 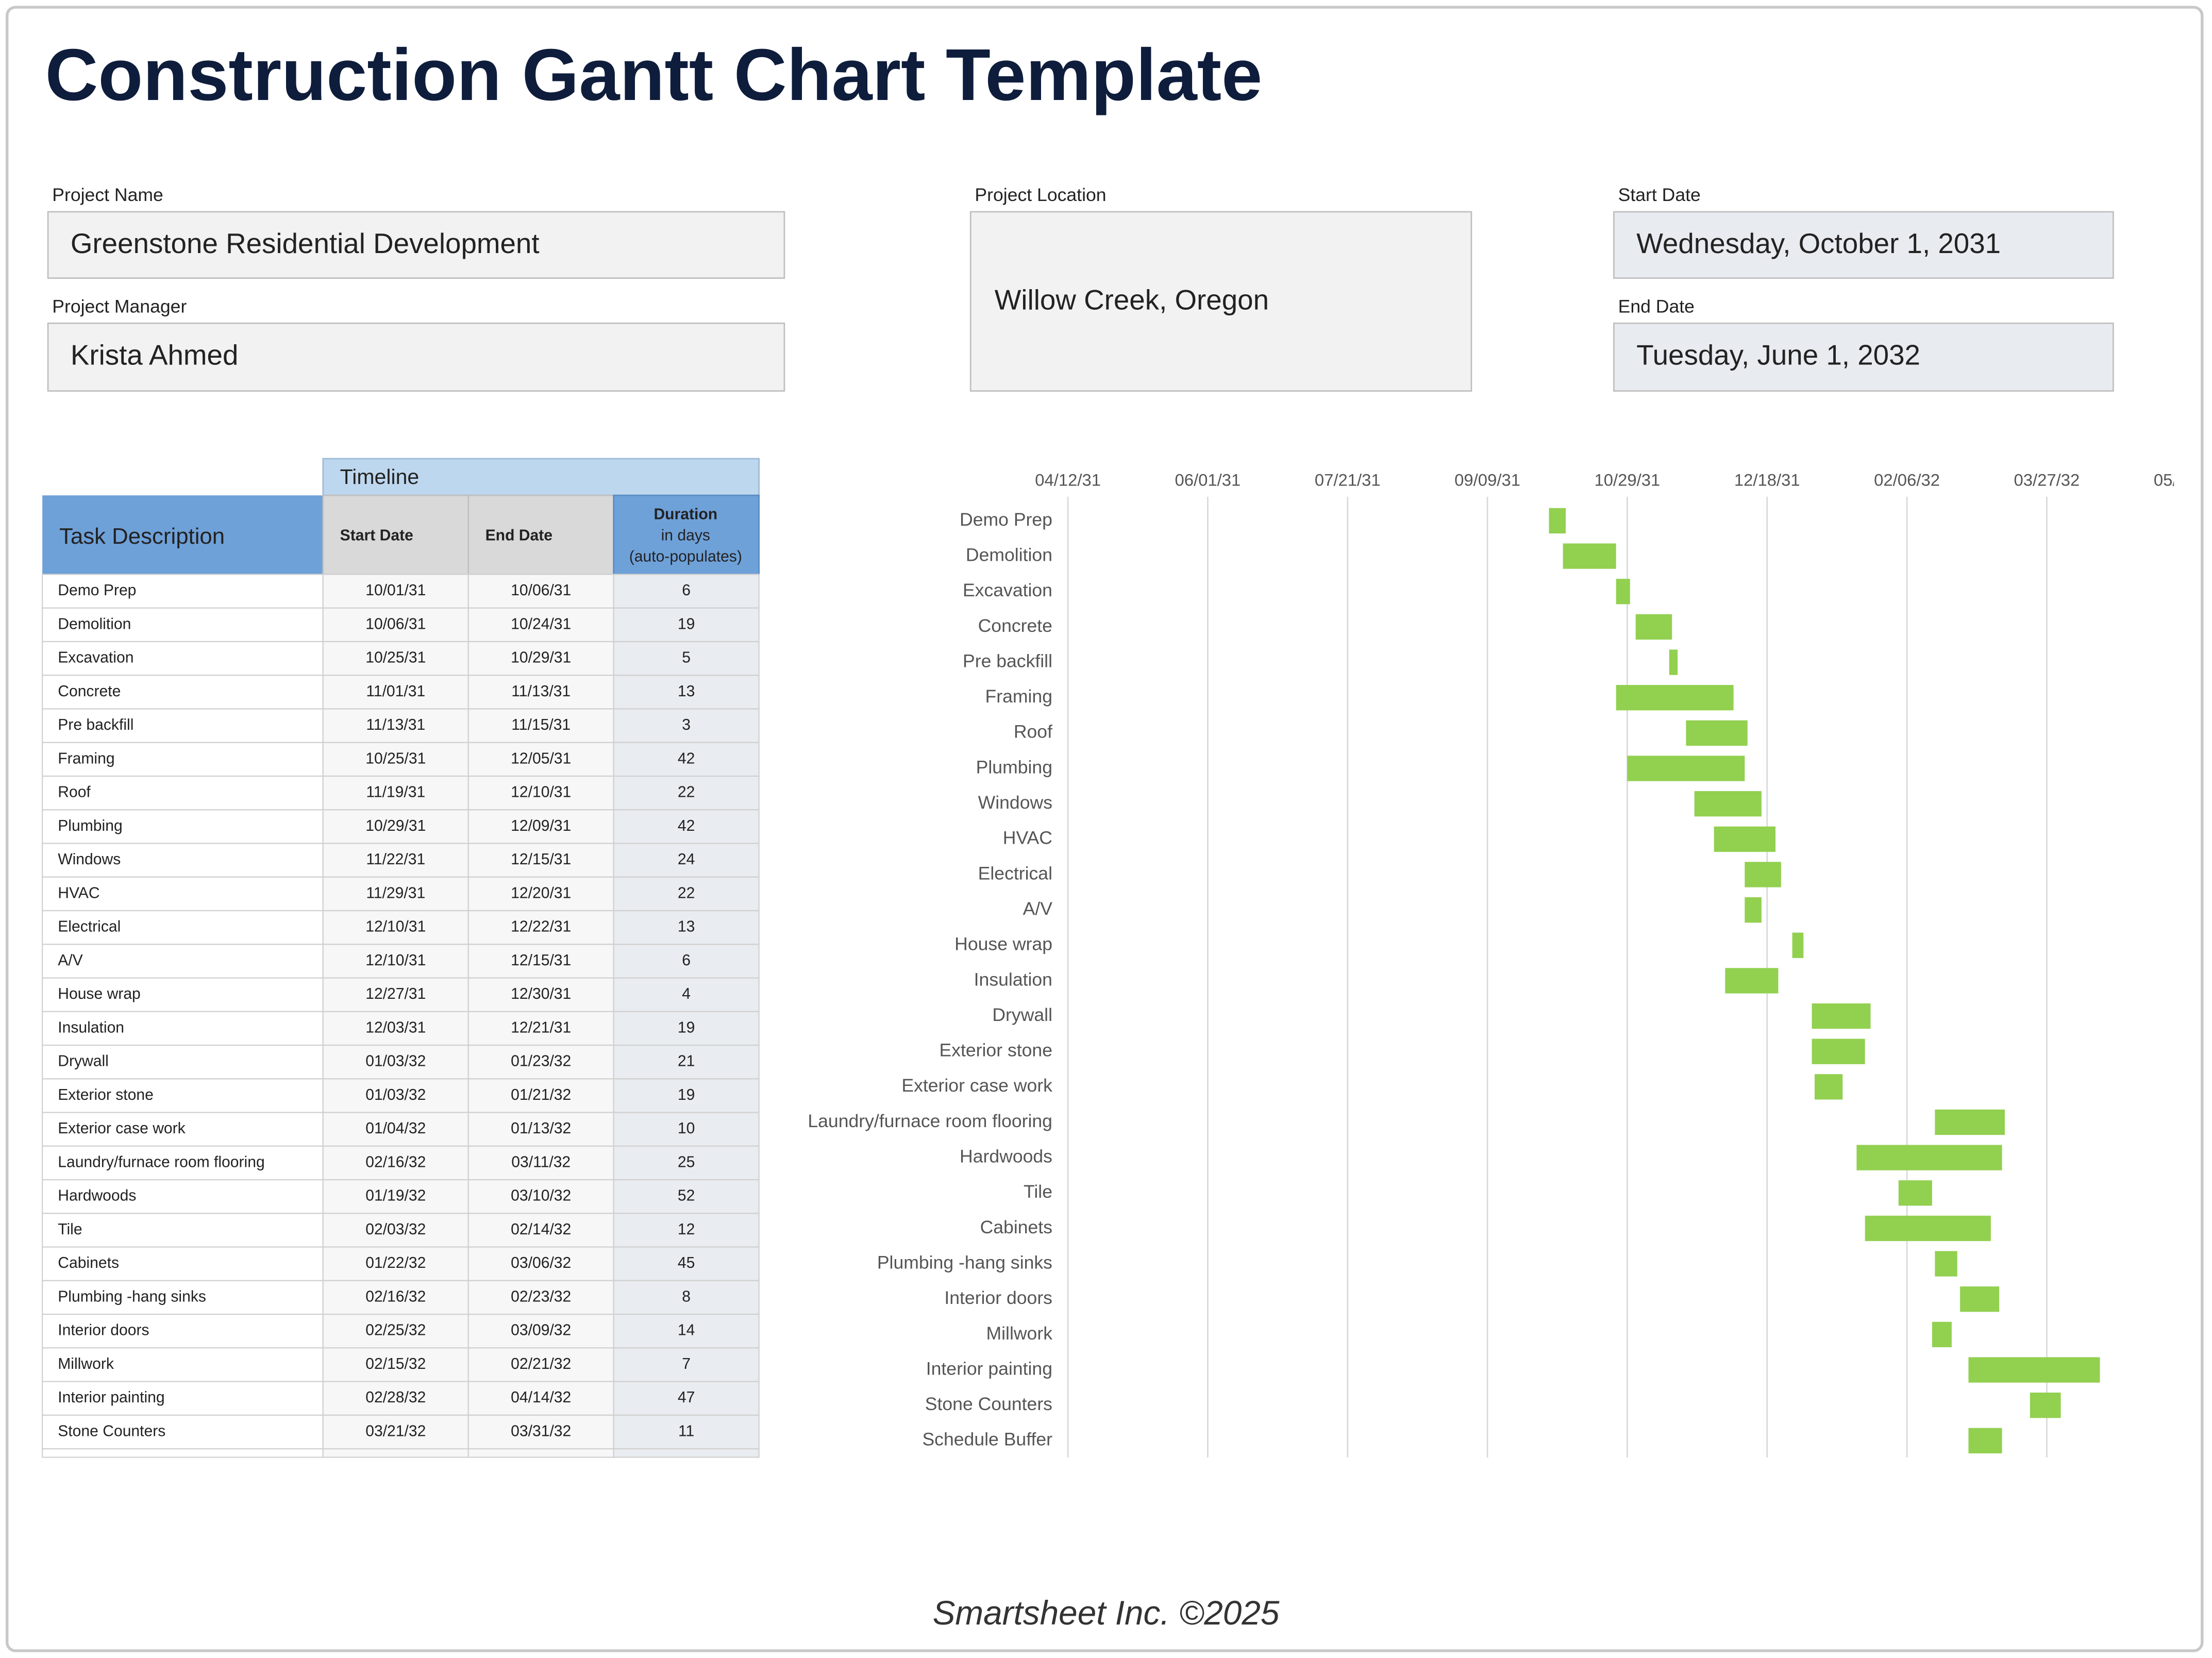 I want to click on task-name: Interior doors, so click(x=103, y=1331).